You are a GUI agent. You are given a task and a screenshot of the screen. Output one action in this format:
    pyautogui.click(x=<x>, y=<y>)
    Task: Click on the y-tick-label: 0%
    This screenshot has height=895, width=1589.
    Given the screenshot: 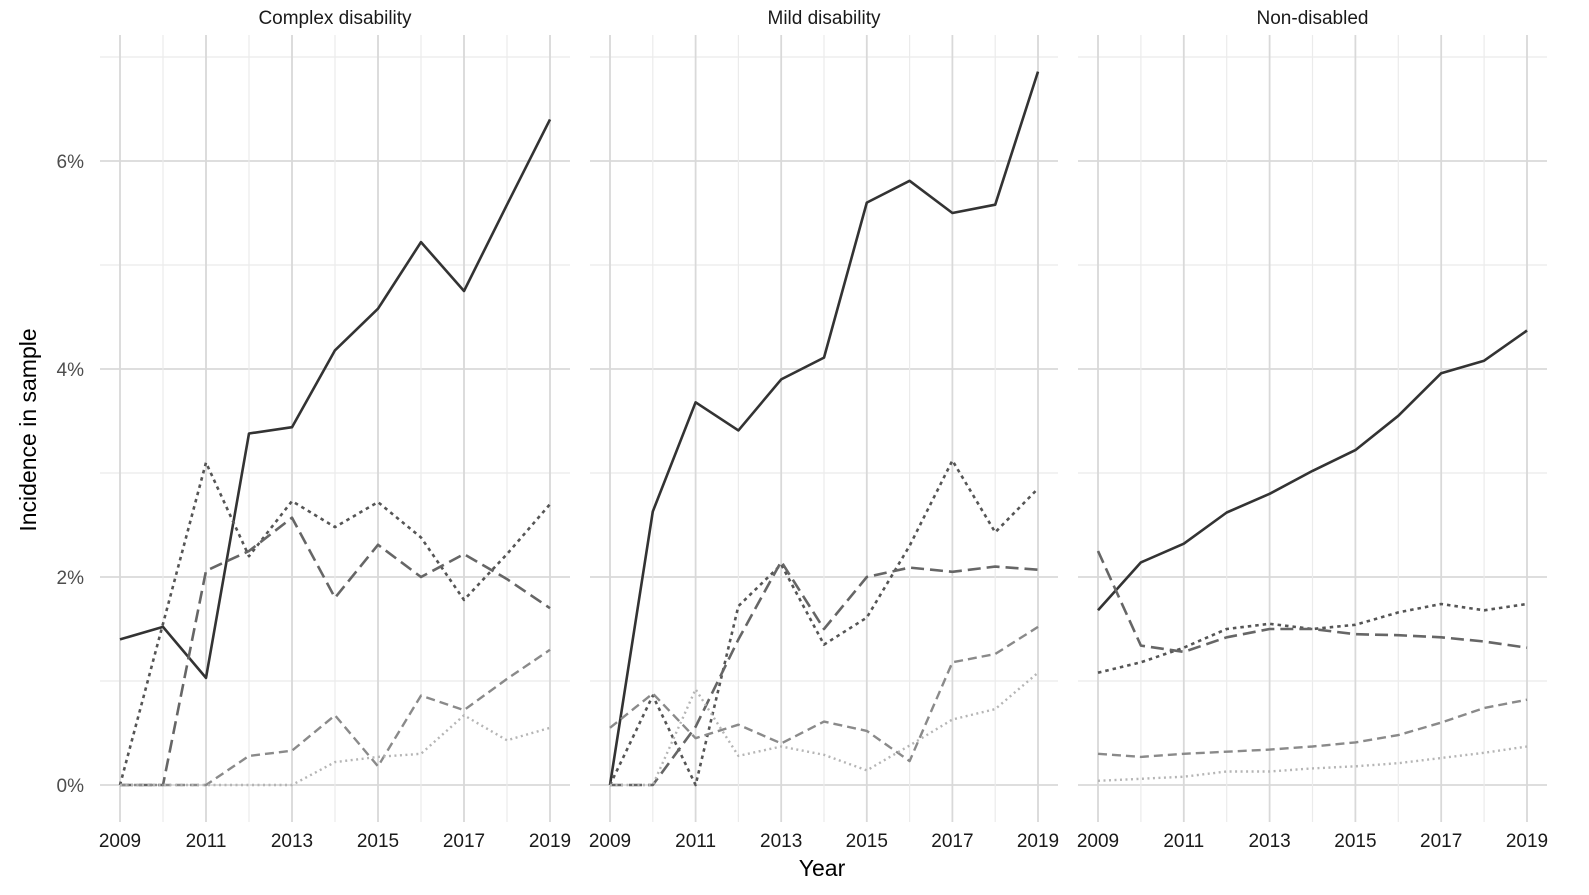 What is the action you would take?
    pyautogui.click(x=71, y=786)
    